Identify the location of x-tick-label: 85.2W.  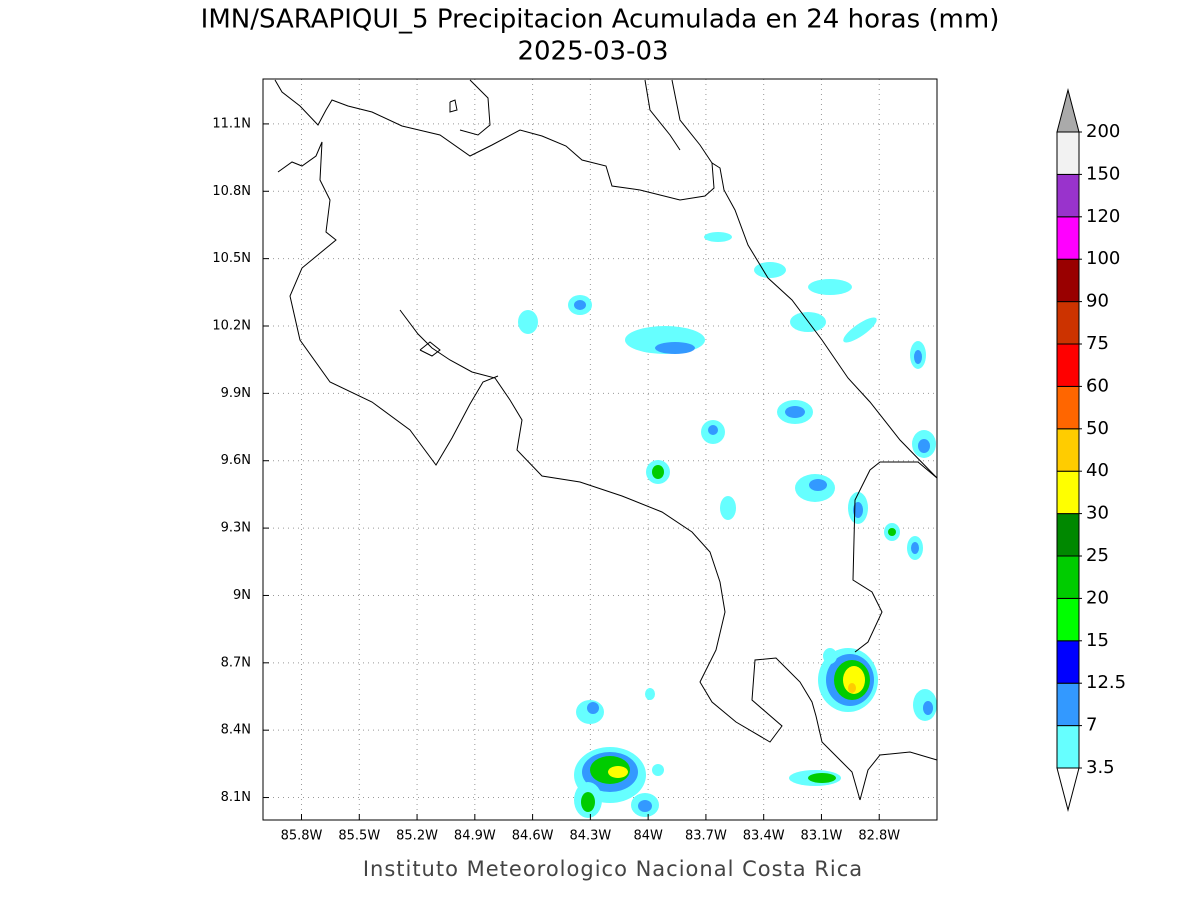
(417, 836).